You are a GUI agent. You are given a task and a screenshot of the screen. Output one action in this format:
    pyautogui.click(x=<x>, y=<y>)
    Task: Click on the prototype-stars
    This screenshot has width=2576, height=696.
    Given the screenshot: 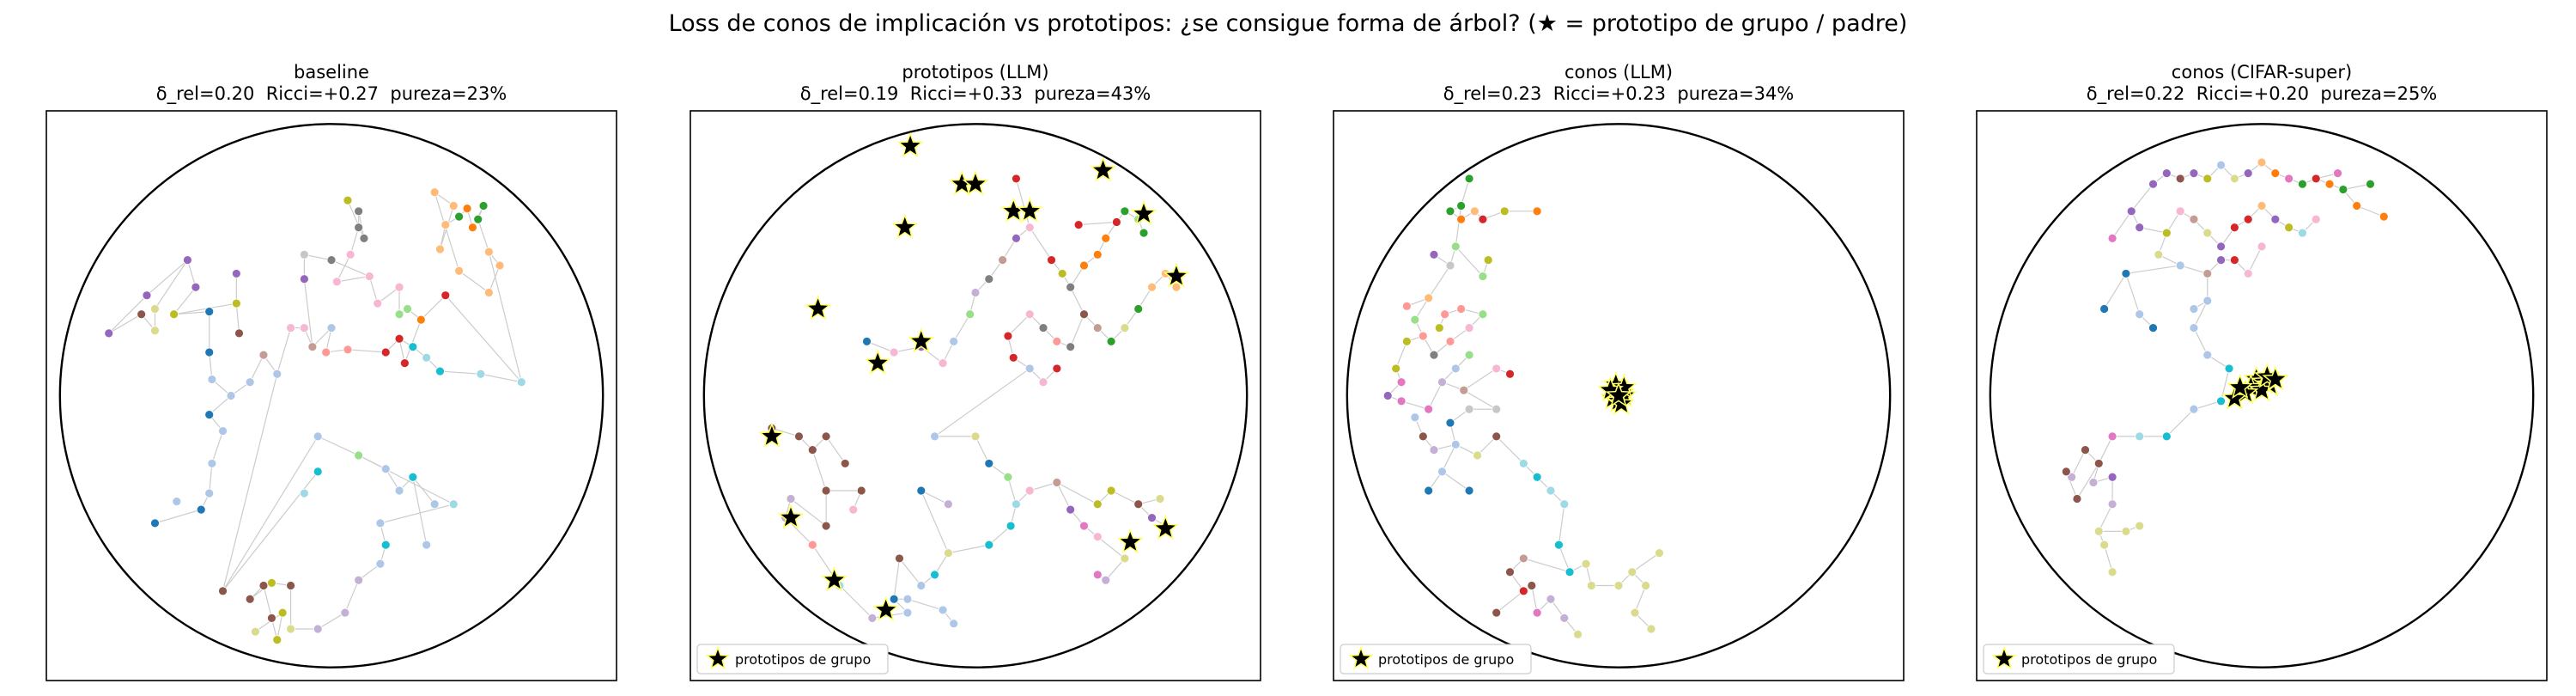 What is the action you would take?
    pyautogui.click(x=2255, y=386)
    